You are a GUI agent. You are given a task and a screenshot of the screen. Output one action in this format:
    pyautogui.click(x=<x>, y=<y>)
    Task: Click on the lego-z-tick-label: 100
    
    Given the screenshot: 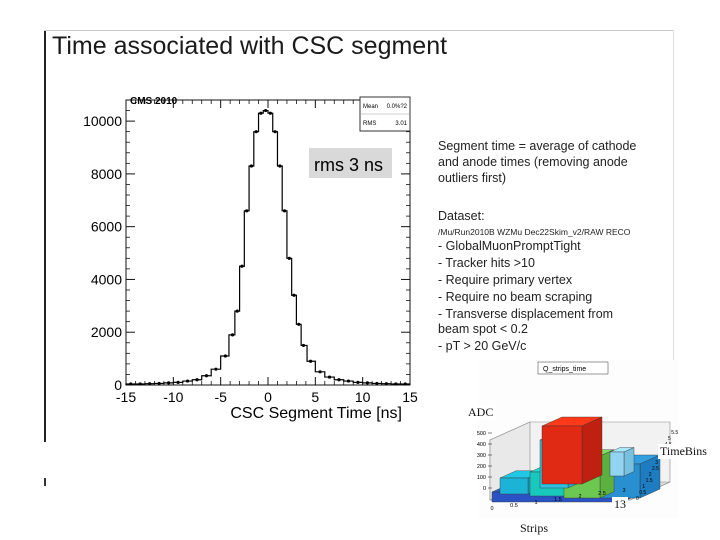 What is the action you would take?
    pyautogui.click(x=481, y=478)
    